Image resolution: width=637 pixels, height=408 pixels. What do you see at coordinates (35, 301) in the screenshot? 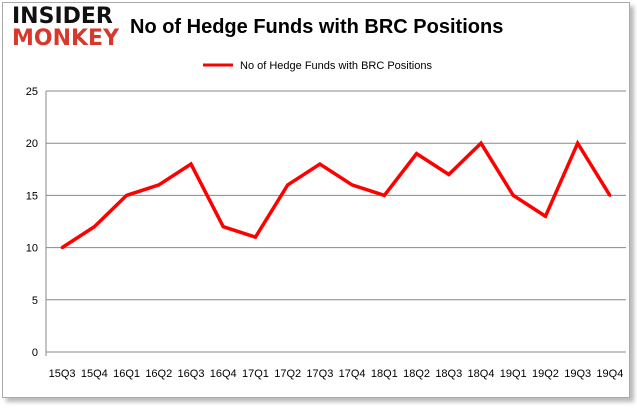
I see `y-tick-label: 5` at bounding box center [35, 301].